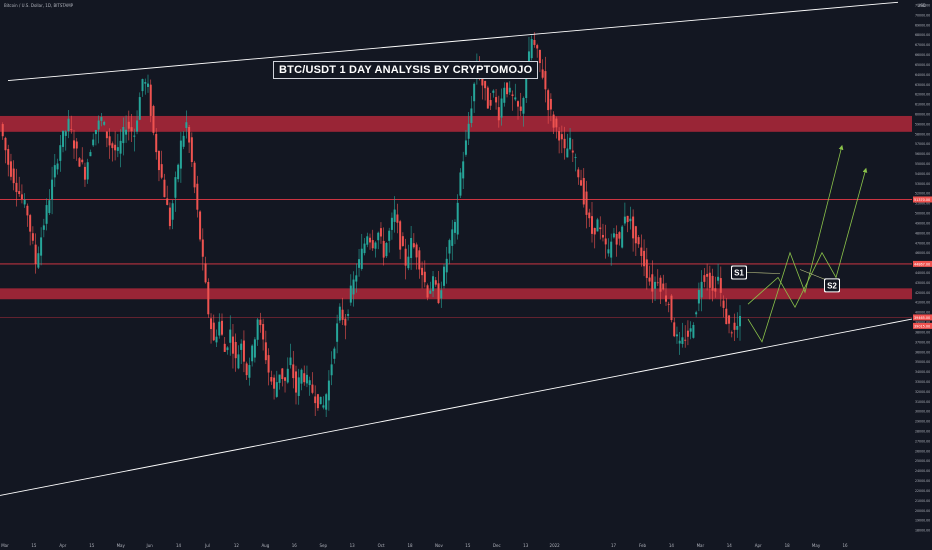  Describe the element at coordinates (353, 545) in the screenshot. I see `x-tick-label: 13` at that location.